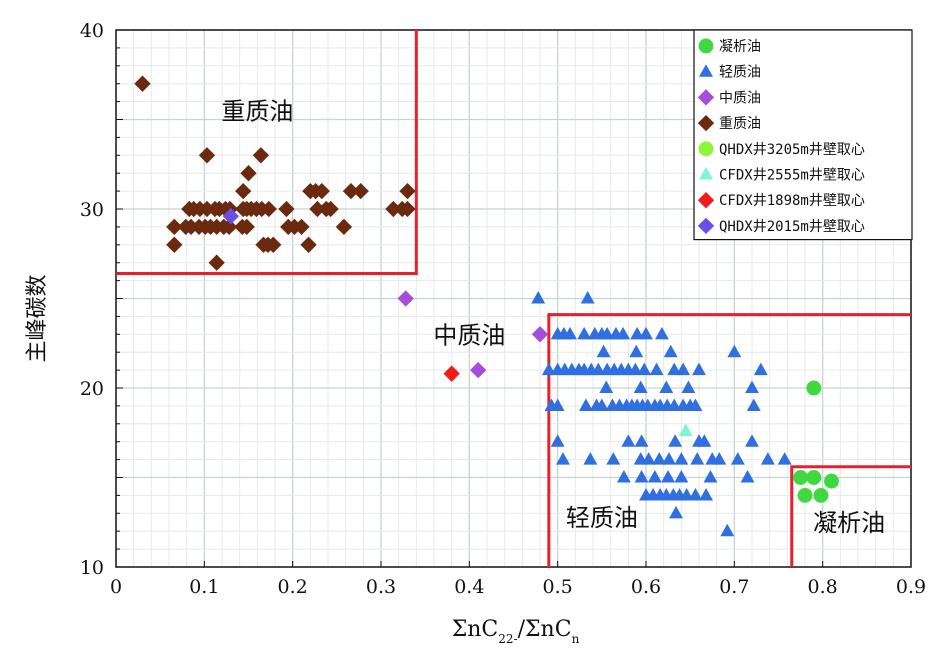 The height and width of the screenshot is (669, 945). Describe the element at coordinates (740, 98) in the screenshot. I see `legend-entry: 中质油` at that location.